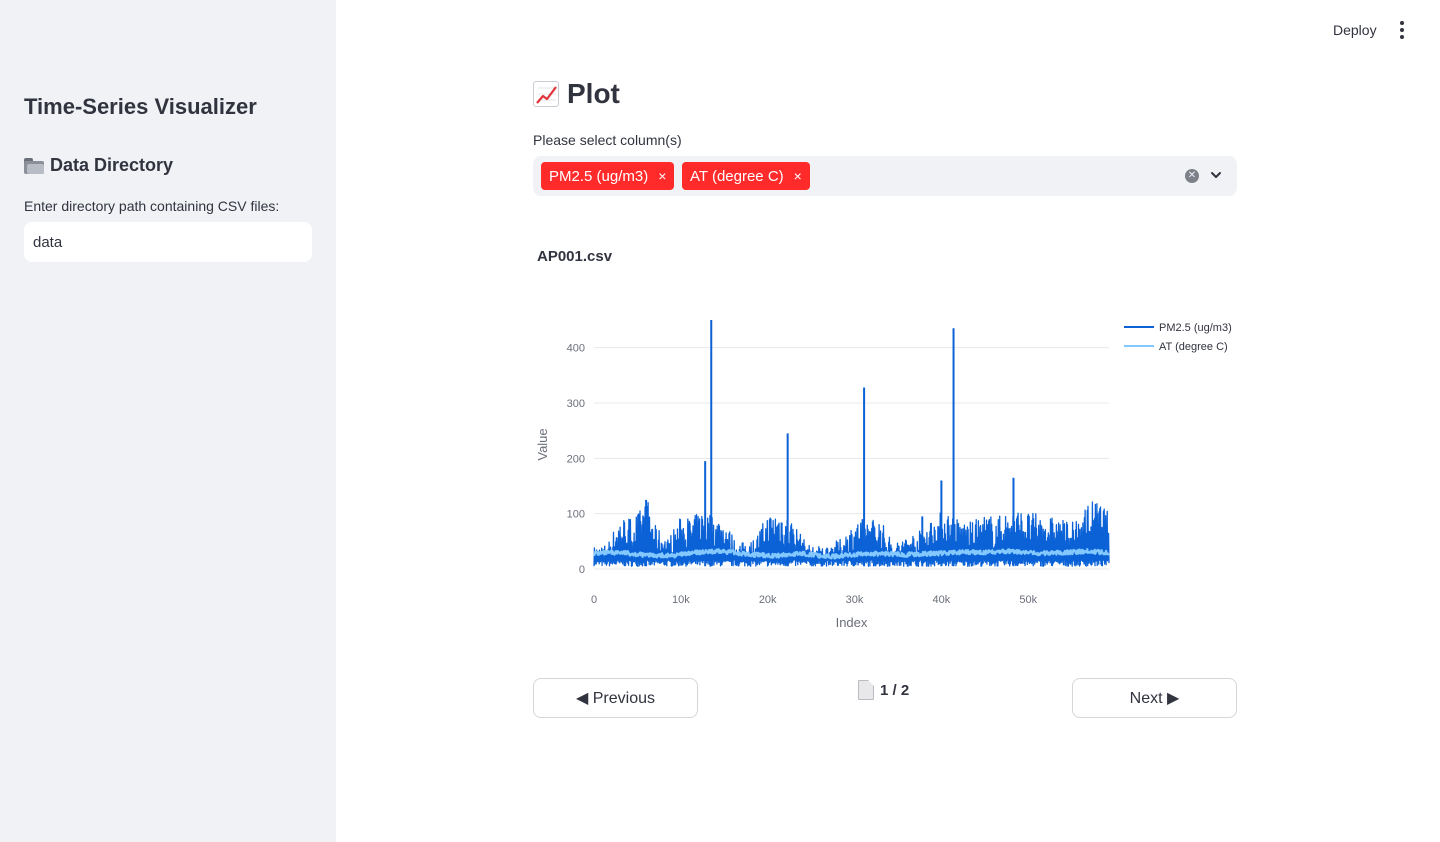  What do you see at coordinates (576, 459) in the screenshot?
I see `y-tick-label: 200` at bounding box center [576, 459].